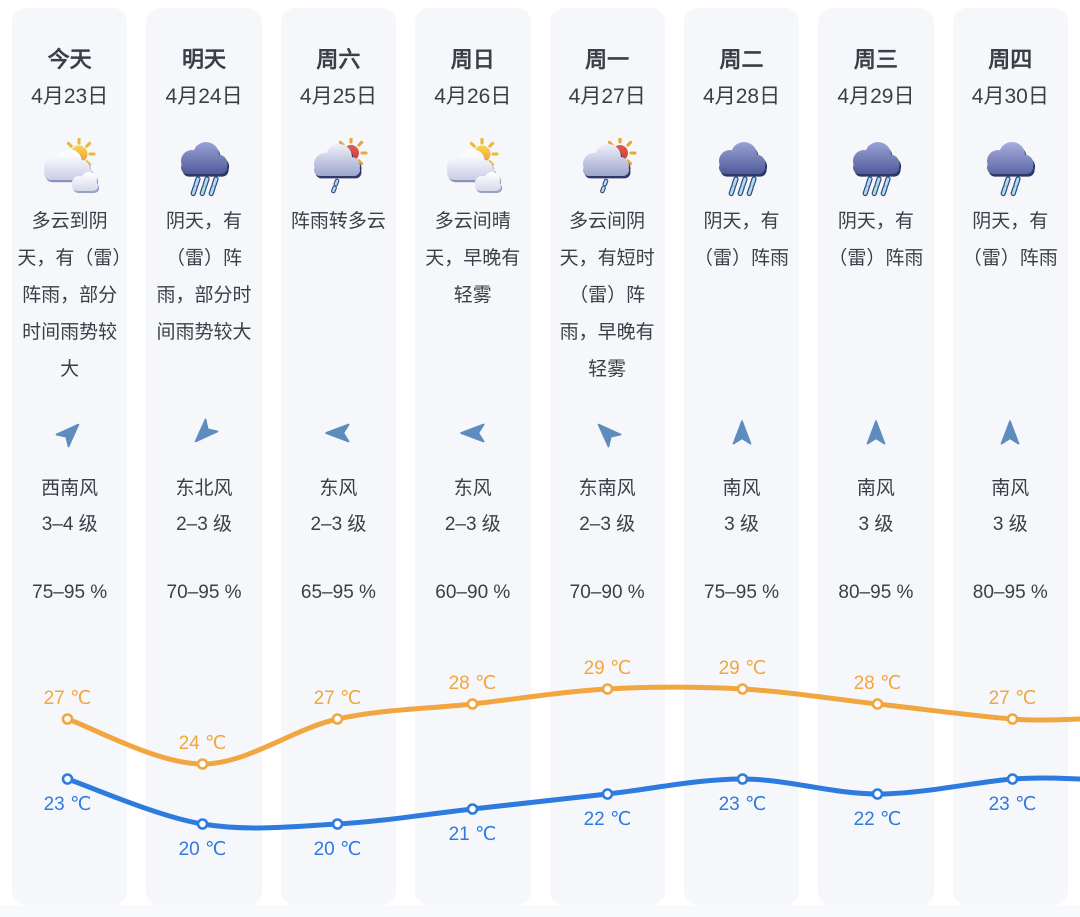 The width and height of the screenshot is (1080, 917). Describe the element at coordinates (473, 592) in the screenshot. I see `humidity-range: 60–90 %` at that location.